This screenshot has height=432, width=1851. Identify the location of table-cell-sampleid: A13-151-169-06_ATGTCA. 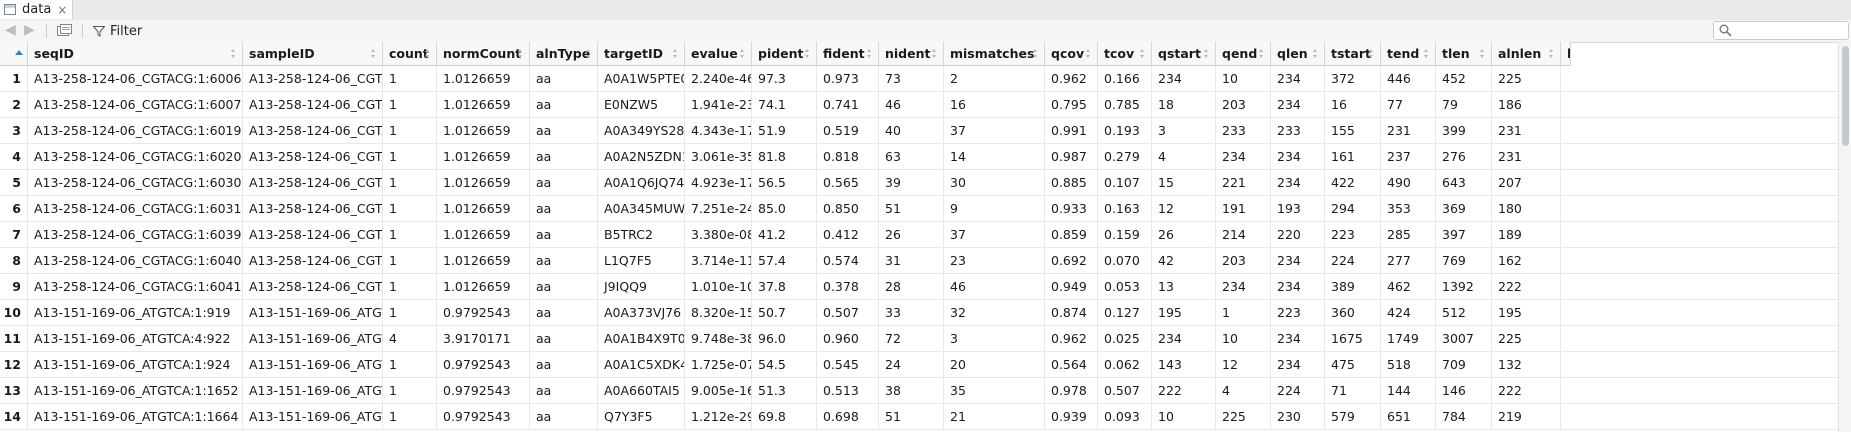
(313, 339).